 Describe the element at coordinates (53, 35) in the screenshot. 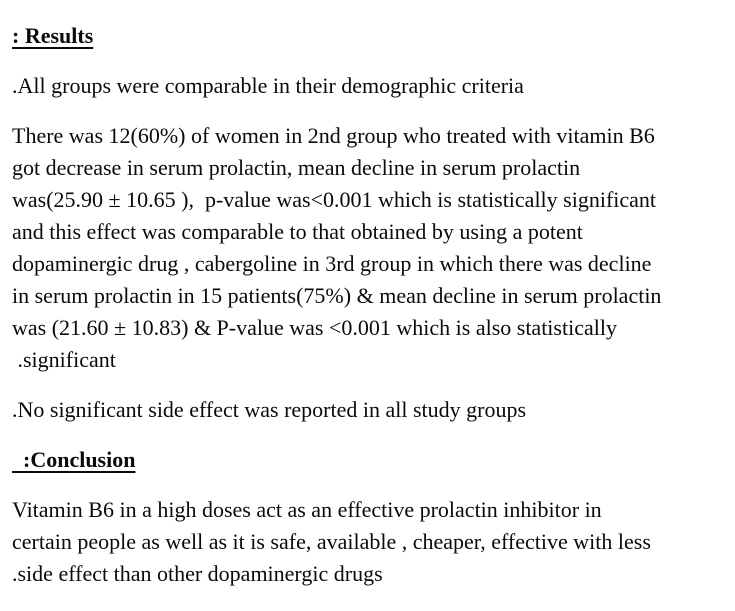

I see `results-heading-text: : Results` at that location.